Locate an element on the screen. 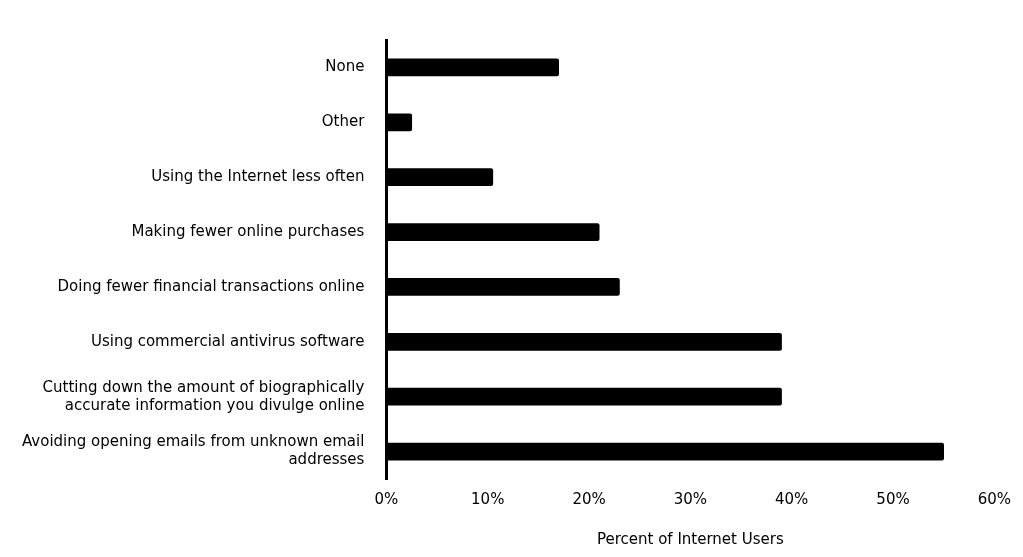 This screenshot has height=557, width=1023. y-tick-label: Using the Internet less often is located at coordinates (258, 176).